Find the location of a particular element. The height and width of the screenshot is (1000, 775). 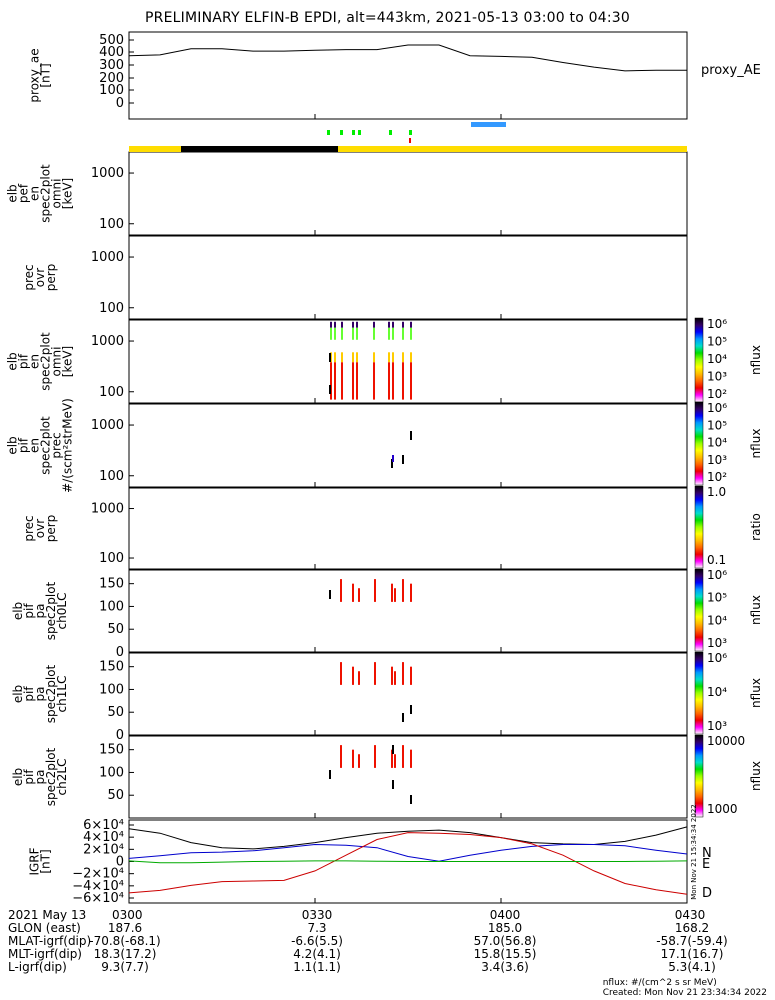

ytick-label: 6×10⁴ is located at coordinates (103, 825).